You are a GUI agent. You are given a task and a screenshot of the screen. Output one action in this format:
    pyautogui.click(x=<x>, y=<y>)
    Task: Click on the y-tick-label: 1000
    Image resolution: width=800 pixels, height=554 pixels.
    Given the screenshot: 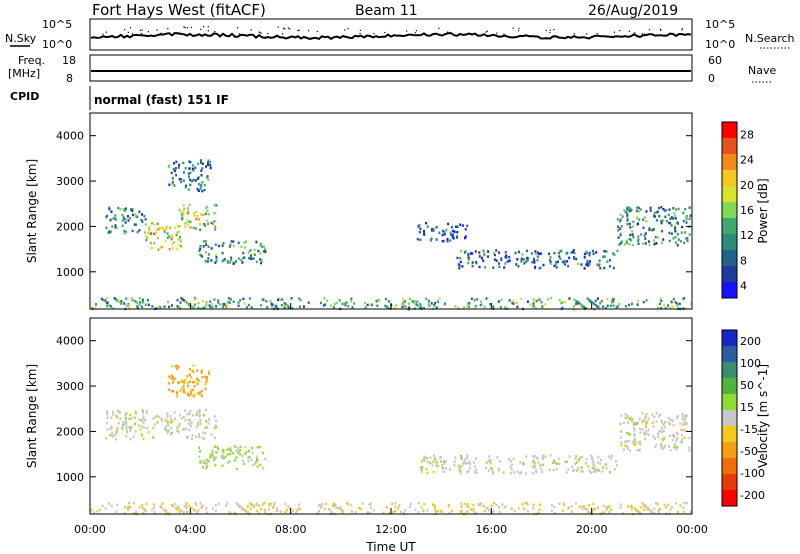 What is the action you would take?
    pyautogui.click(x=70, y=272)
    